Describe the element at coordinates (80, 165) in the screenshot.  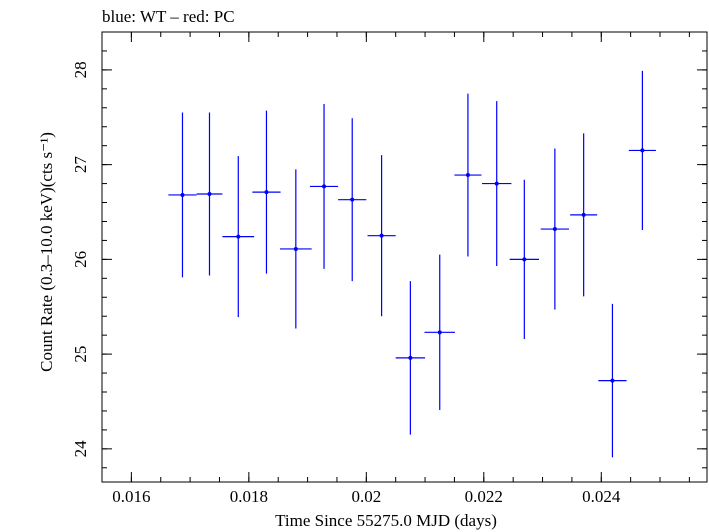
I see `y-tick-label: 27` at that location.